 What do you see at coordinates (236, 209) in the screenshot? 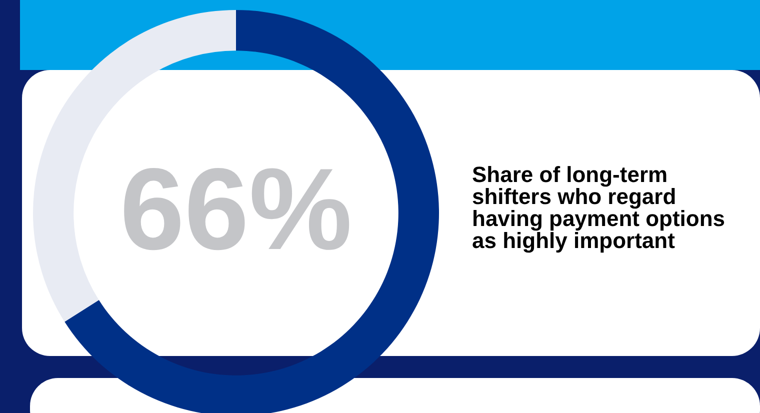
I see `text: 66%` at bounding box center [236, 209].